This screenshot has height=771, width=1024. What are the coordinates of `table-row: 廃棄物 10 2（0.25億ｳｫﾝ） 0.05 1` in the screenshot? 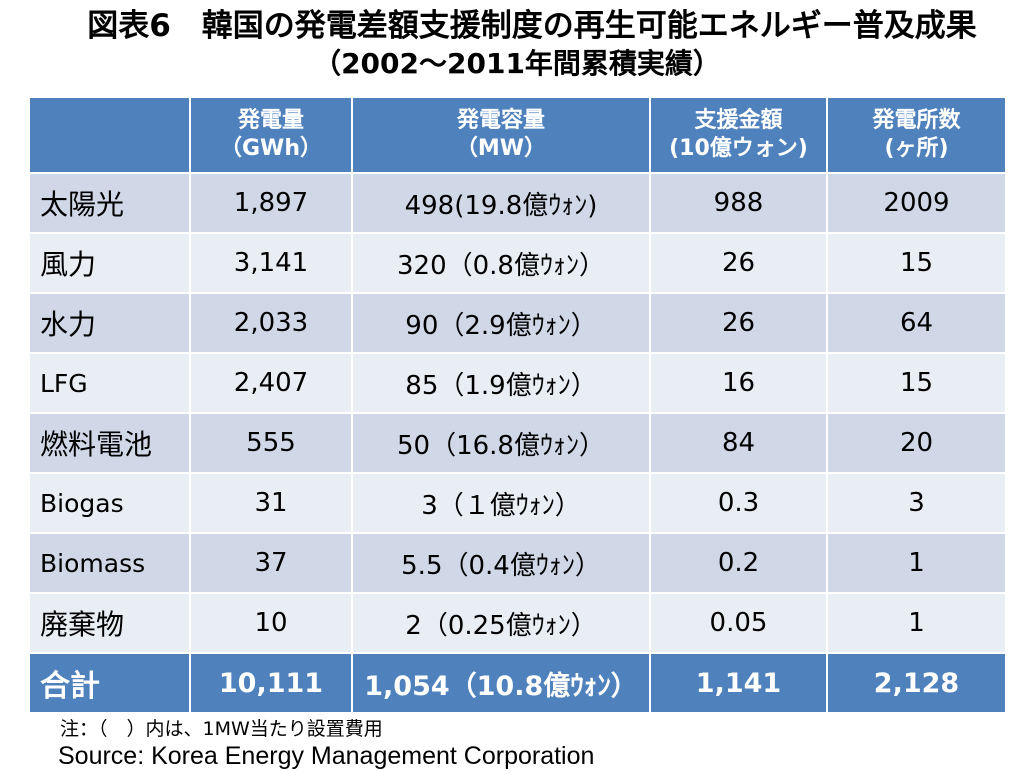 It's located at (517, 623).